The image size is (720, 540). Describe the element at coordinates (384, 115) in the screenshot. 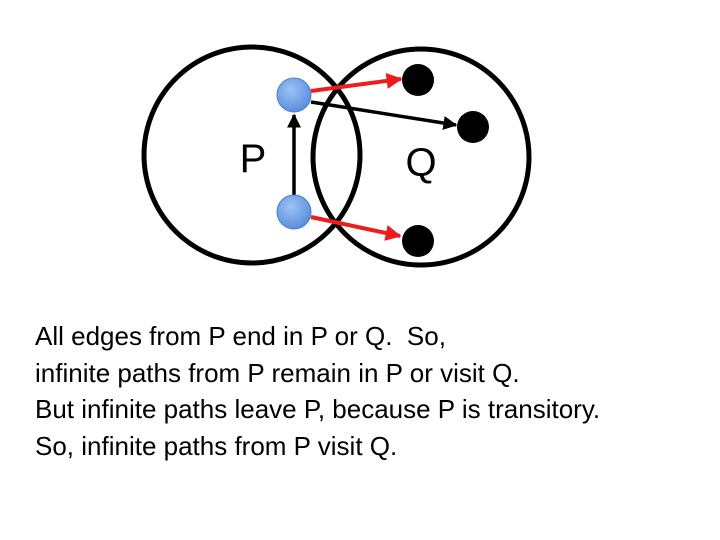

I see `edge-p-top-to-q-middle` at that location.